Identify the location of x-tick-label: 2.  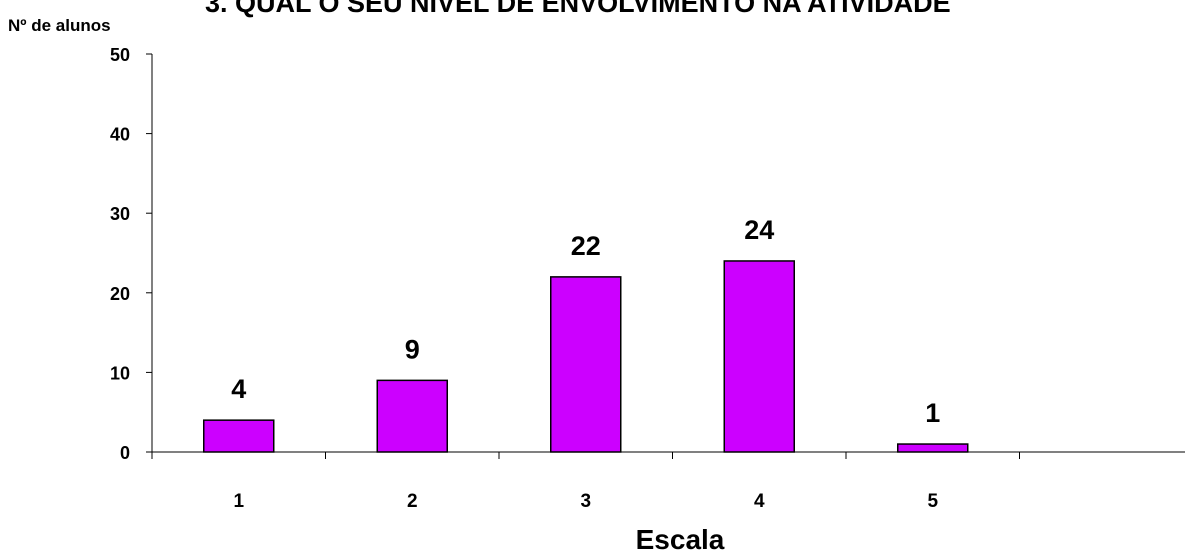
(412, 501).